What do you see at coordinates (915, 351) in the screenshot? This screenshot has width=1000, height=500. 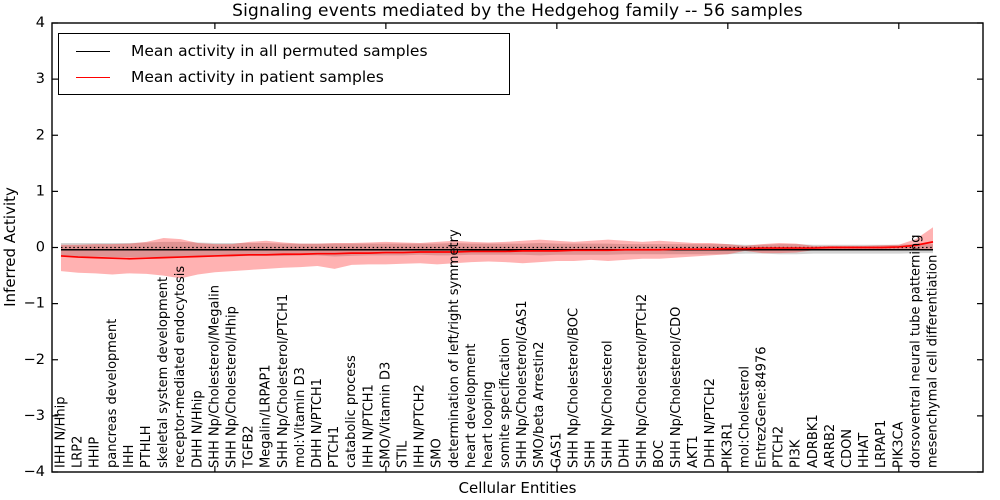 I see `x-tick-label: dorsoventral neural tube patterning` at bounding box center [915, 351].